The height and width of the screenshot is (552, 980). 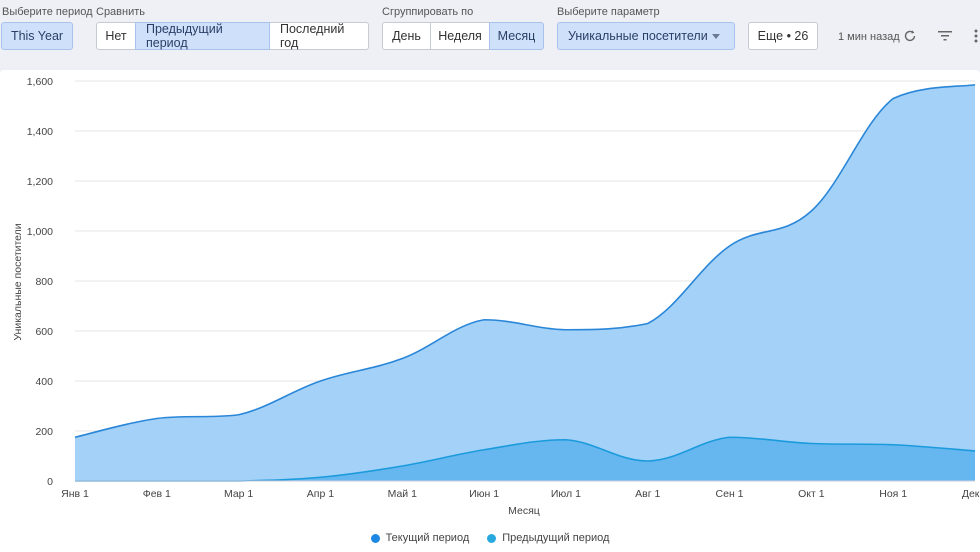 What do you see at coordinates (44, 282) in the screenshot?
I see `y-tick-label: 800` at bounding box center [44, 282].